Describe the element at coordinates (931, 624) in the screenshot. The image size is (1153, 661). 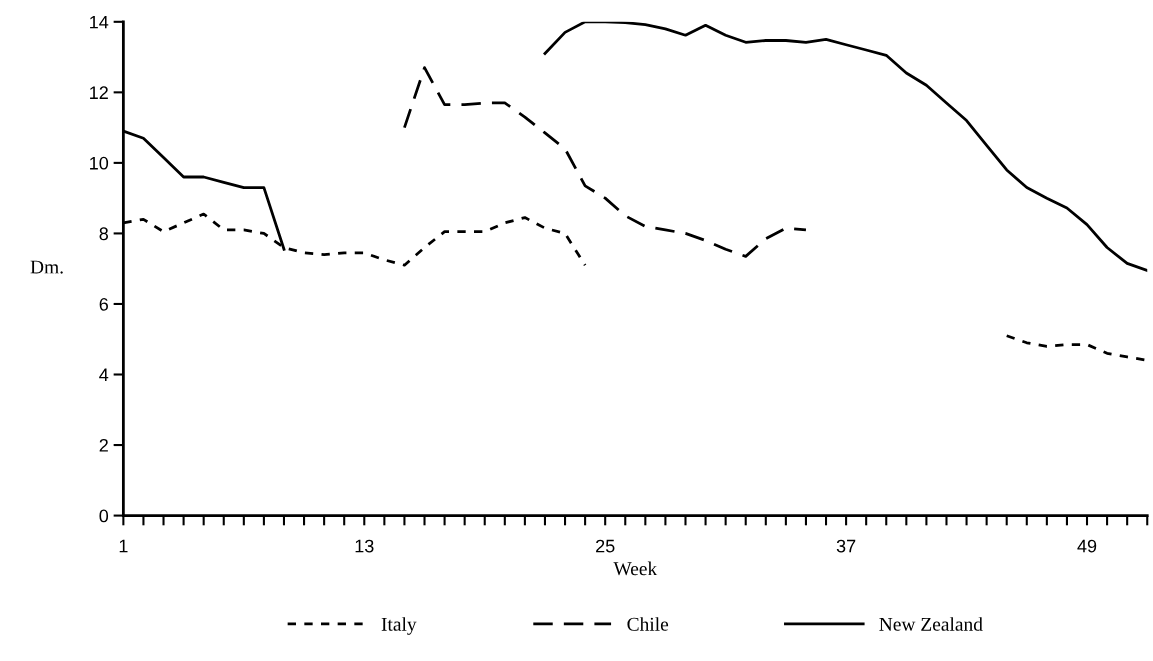
I see `legend-label: New Zealand` at that location.